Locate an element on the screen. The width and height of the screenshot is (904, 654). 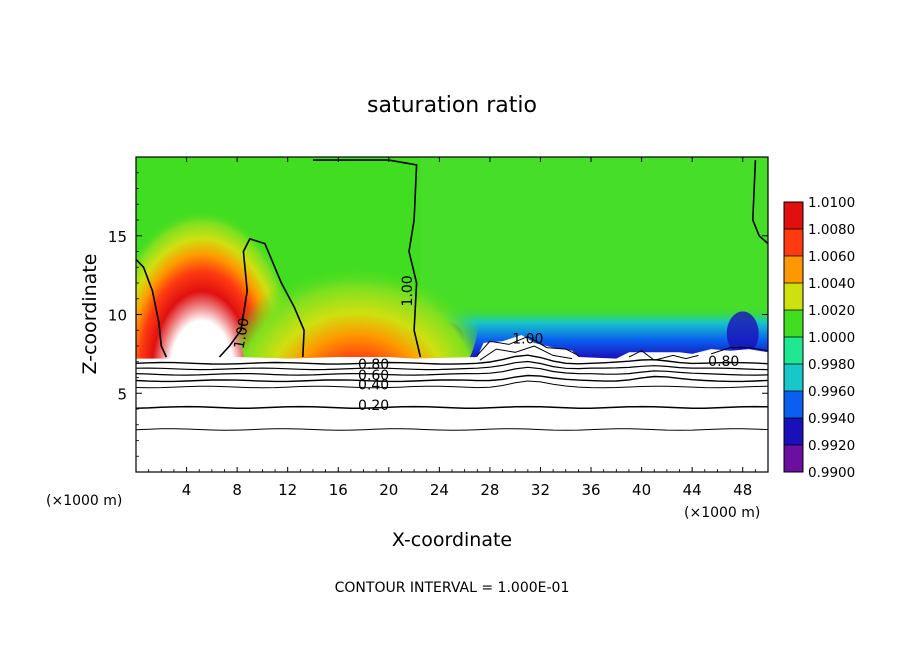
contour-label: 0.20 is located at coordinates (373, 406).